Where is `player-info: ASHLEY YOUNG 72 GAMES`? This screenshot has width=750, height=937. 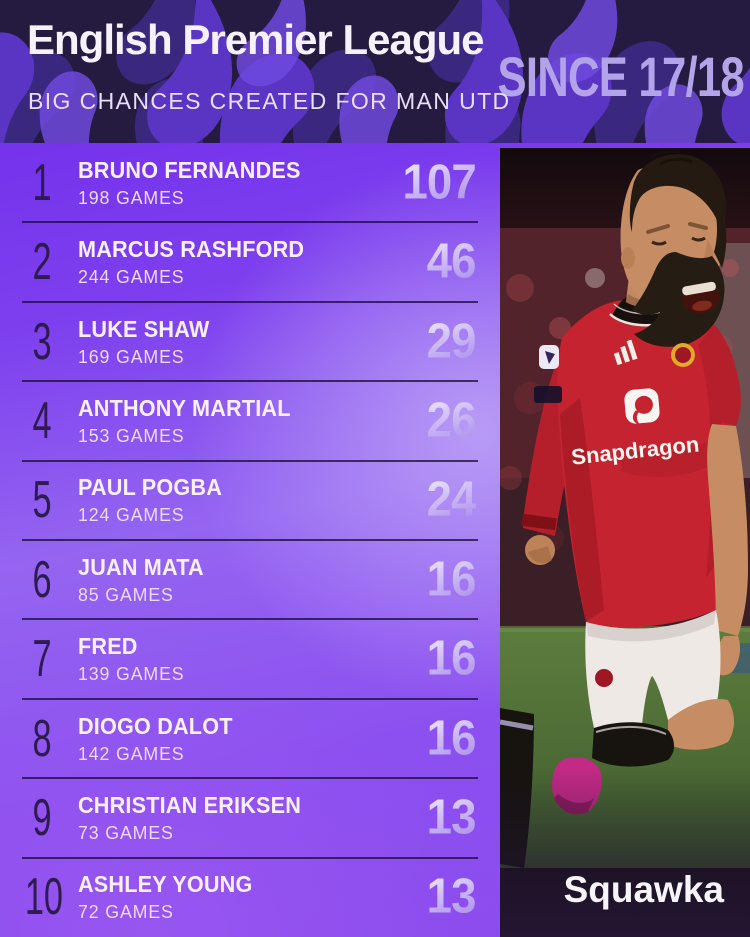
player-info: ASHLEY YOUNG 72 GAMES is located at coordinates (171, 897).